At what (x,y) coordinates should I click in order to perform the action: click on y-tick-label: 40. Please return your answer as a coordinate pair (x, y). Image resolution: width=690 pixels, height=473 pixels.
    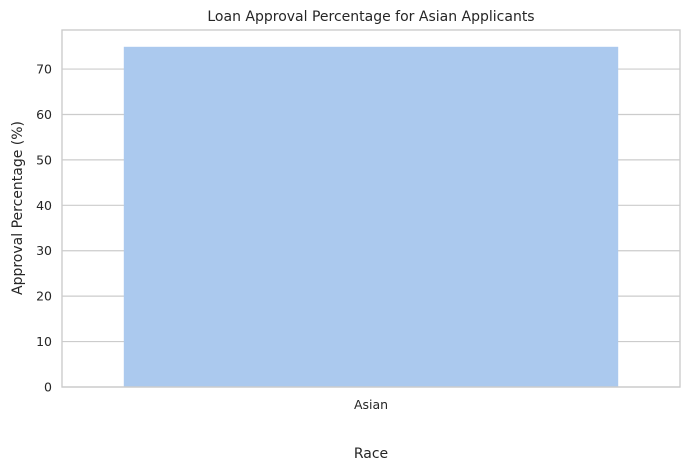
    Looking at the image, I should click on (44, 205).